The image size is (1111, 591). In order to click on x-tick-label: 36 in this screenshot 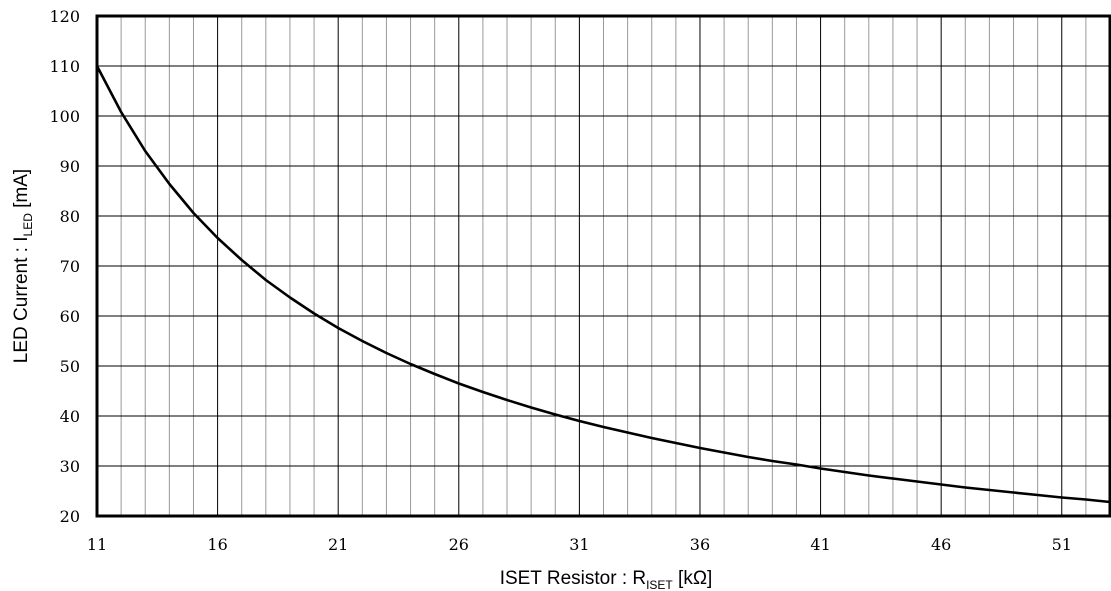, I will do `click(700, 544)`.